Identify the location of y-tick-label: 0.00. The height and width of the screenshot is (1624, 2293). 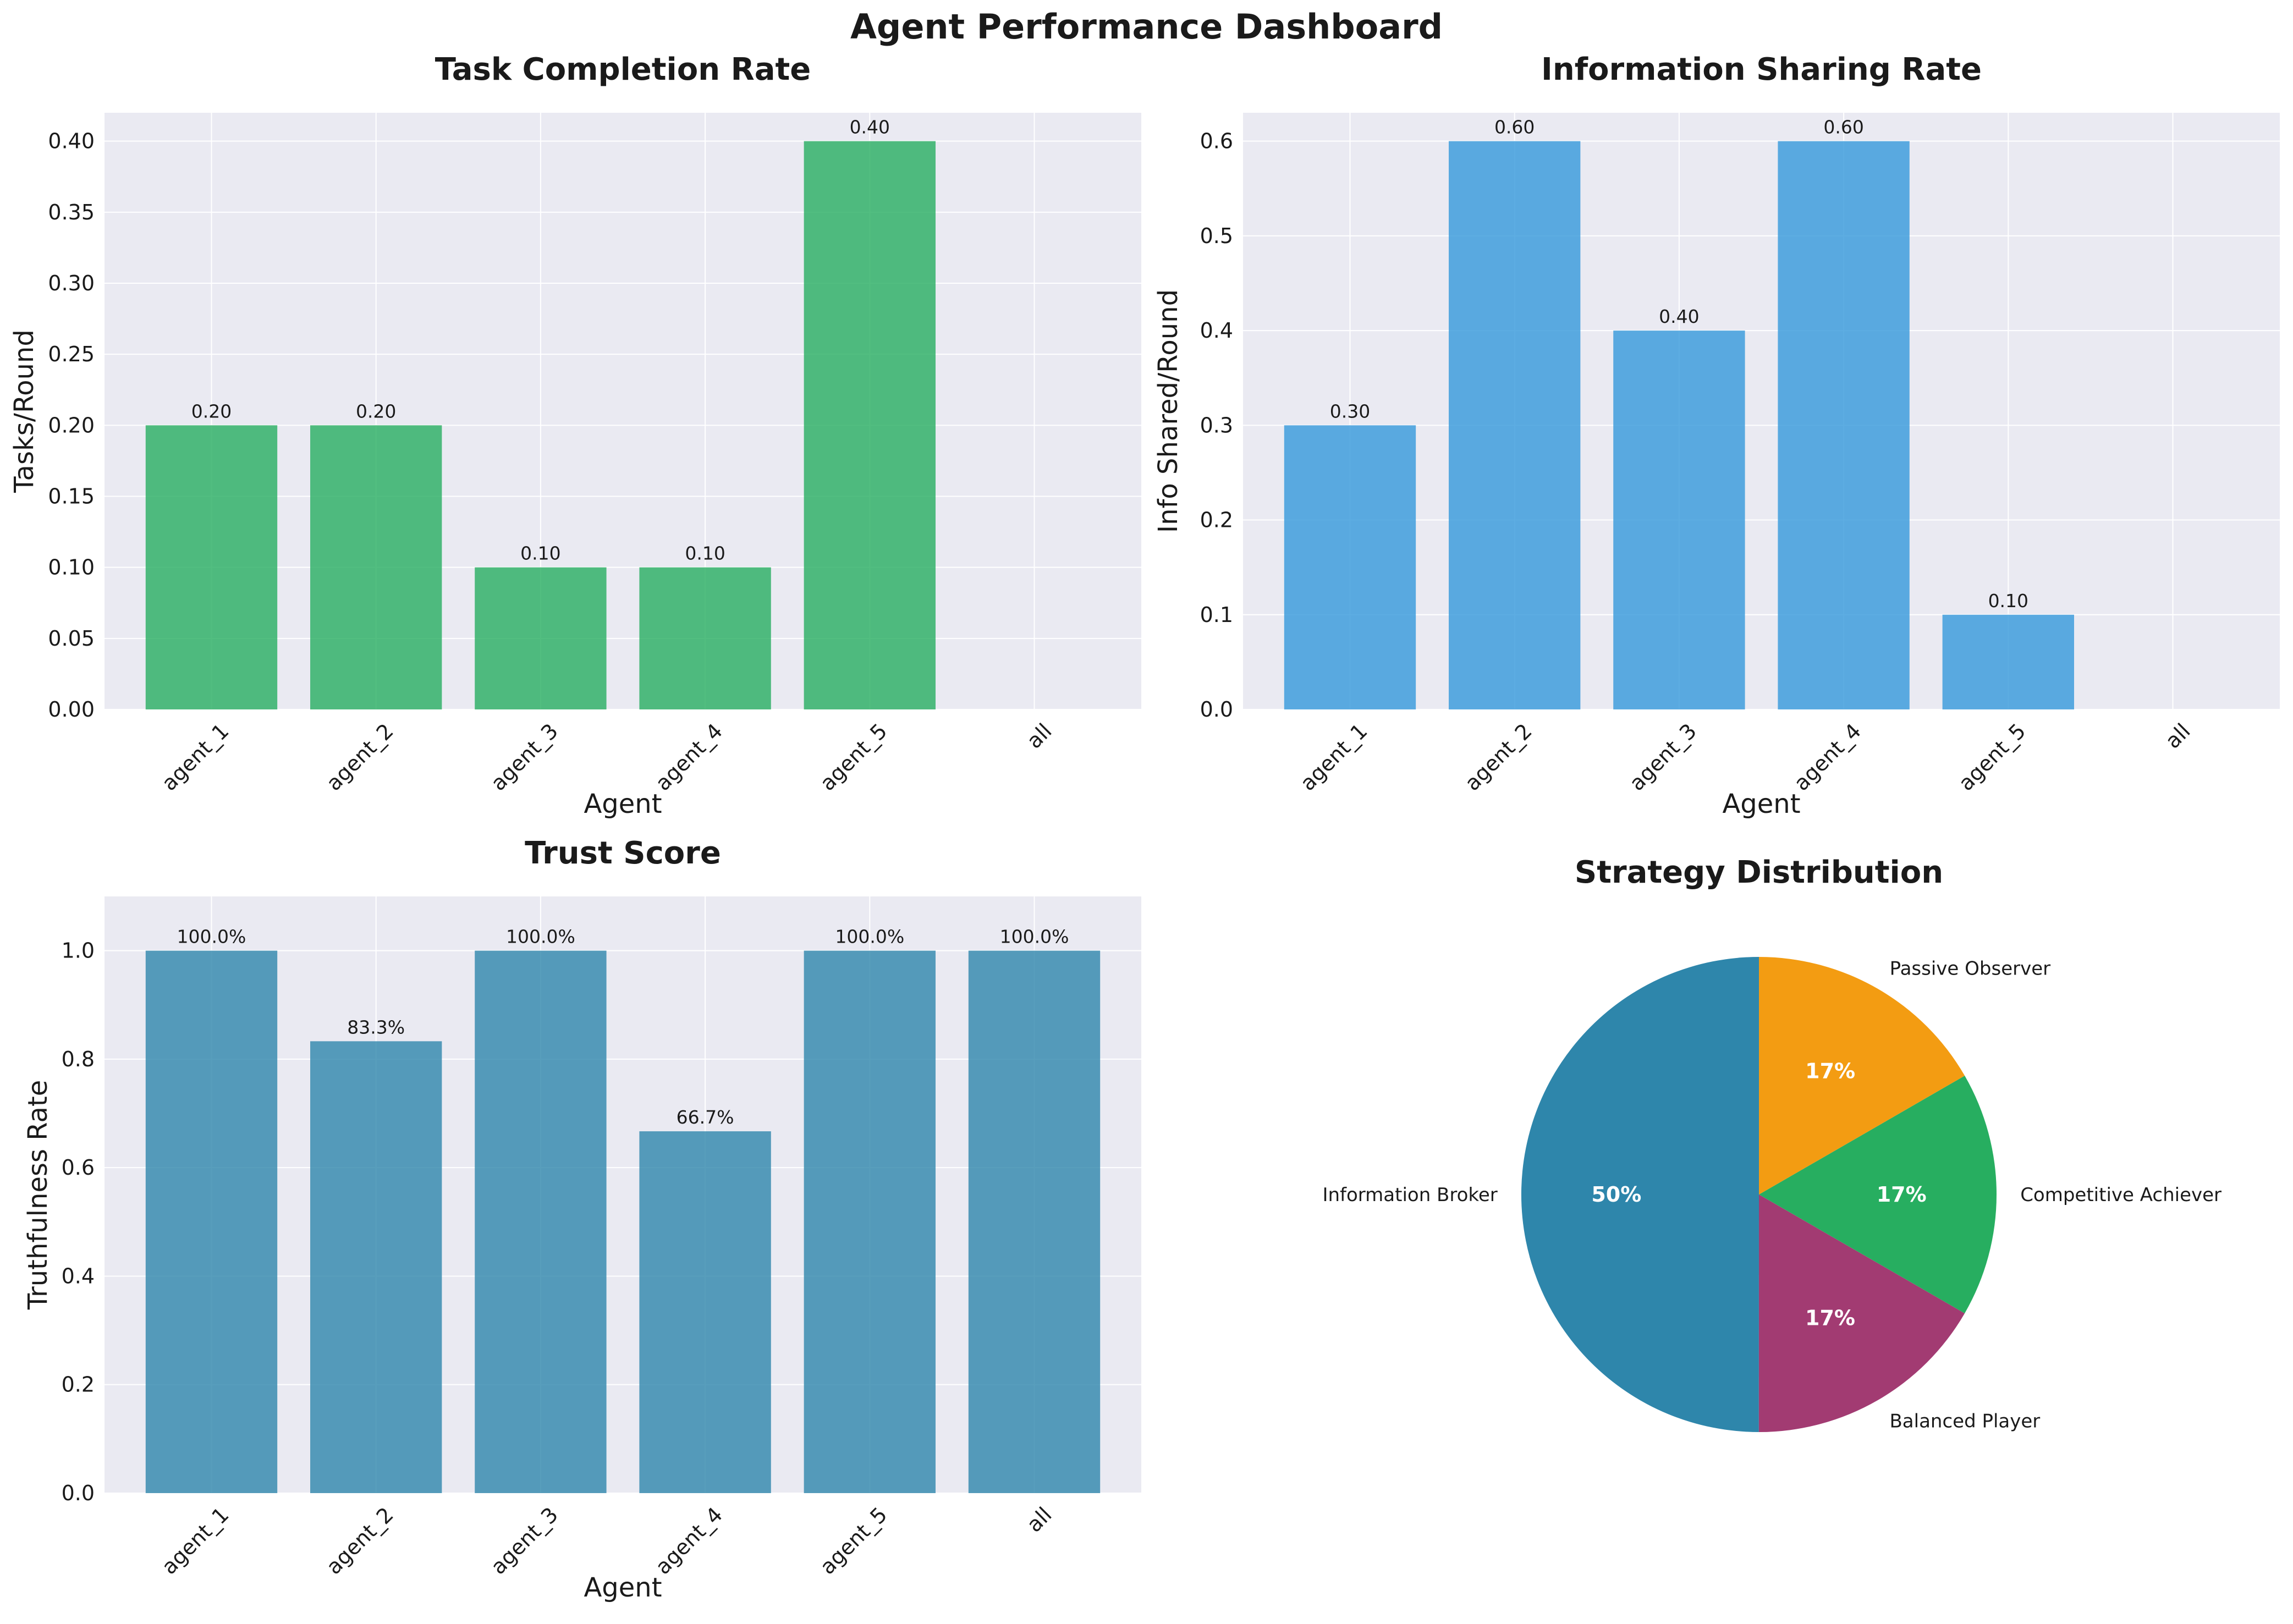
(71, 709).